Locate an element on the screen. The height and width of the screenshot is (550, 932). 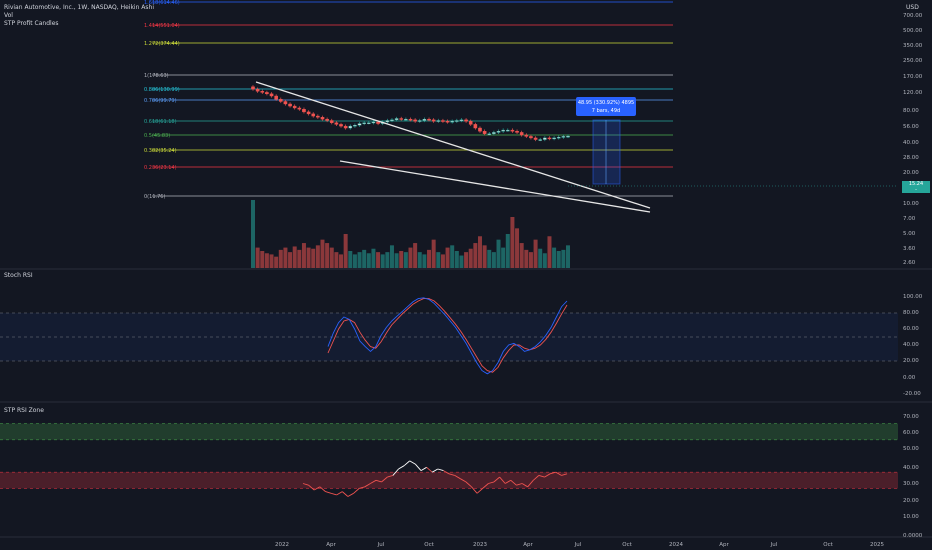
stoch-axis-label: 80.00 is located at coordinates (911, 313).